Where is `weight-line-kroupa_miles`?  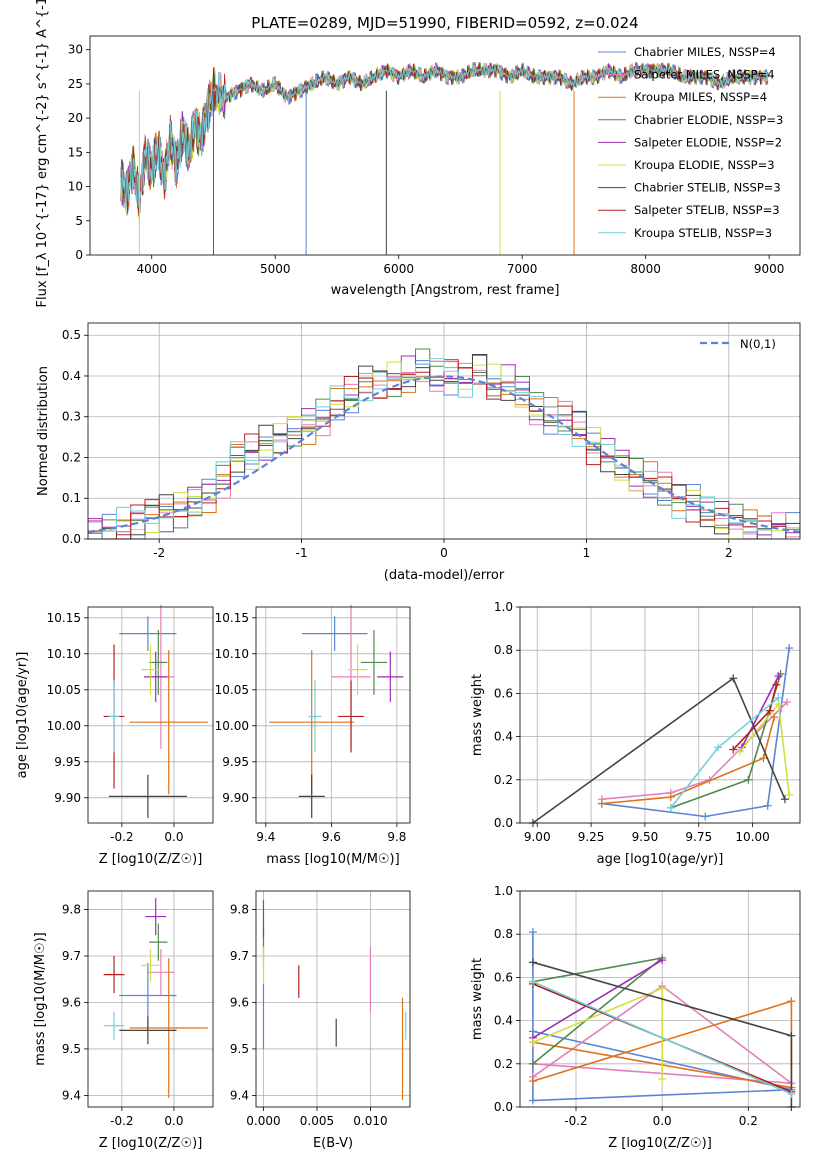 weight-line-kroupa_miles is located at coordinates (688, 760).